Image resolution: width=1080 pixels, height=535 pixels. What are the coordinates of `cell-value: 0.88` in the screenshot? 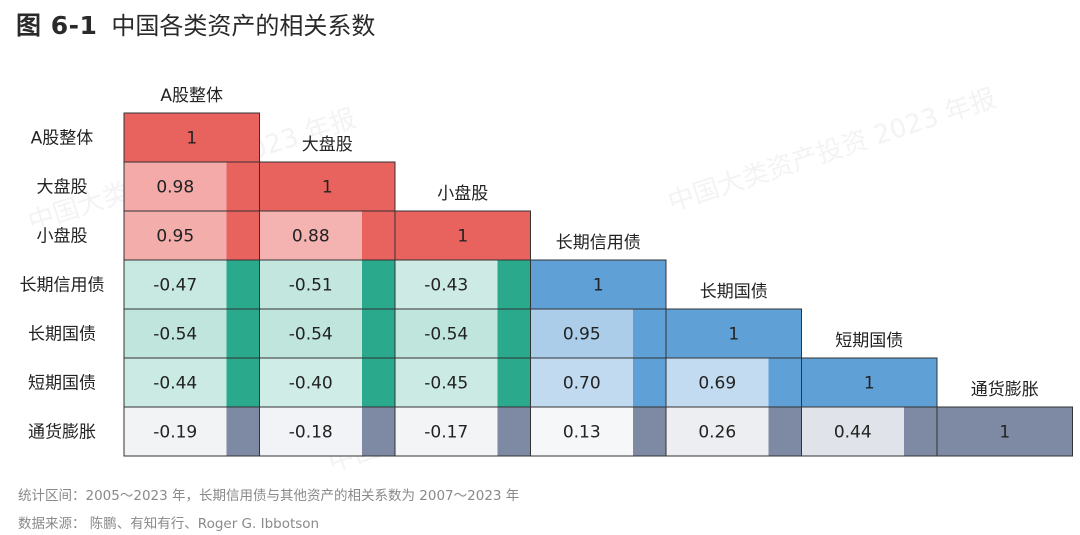 It's located at (311, 237).